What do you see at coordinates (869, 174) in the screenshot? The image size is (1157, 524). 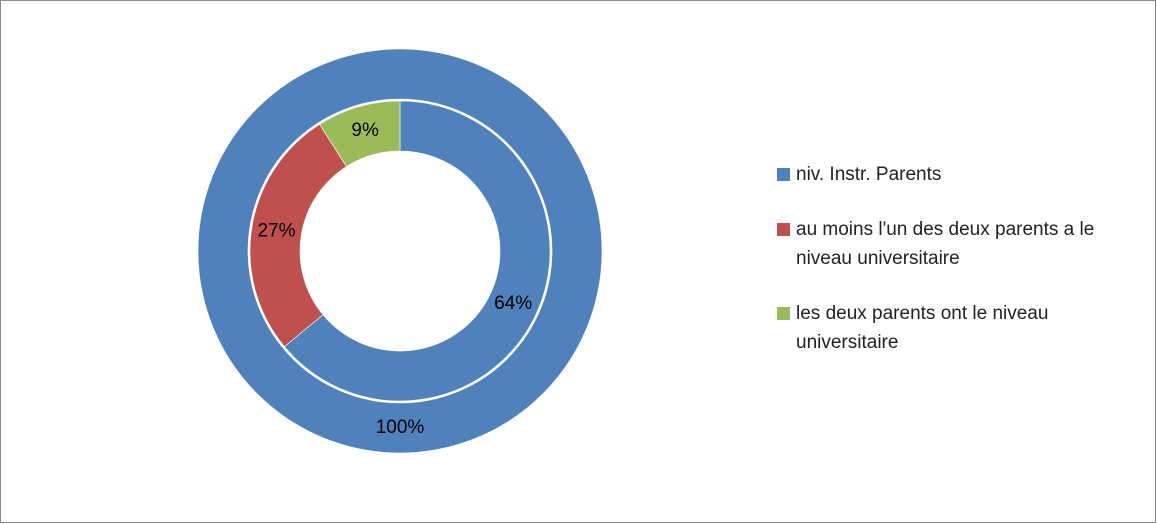 I see `legend-label: niv. Instr. Parents` at bounding box center [869, 174].